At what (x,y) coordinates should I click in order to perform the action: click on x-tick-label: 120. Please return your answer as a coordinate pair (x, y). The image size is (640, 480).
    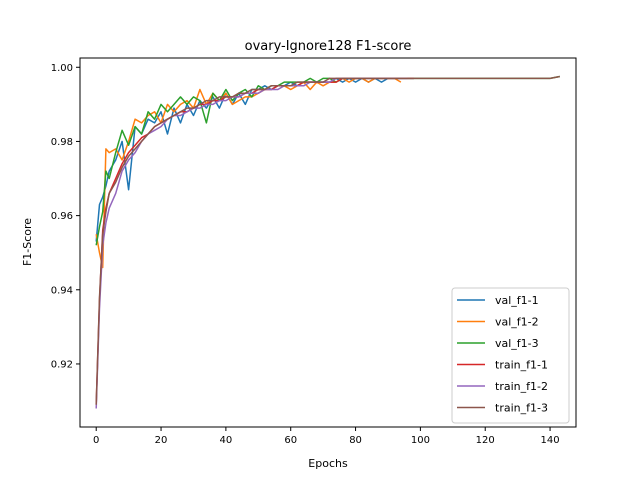
    Looking at the image, I should click on (485, 440).